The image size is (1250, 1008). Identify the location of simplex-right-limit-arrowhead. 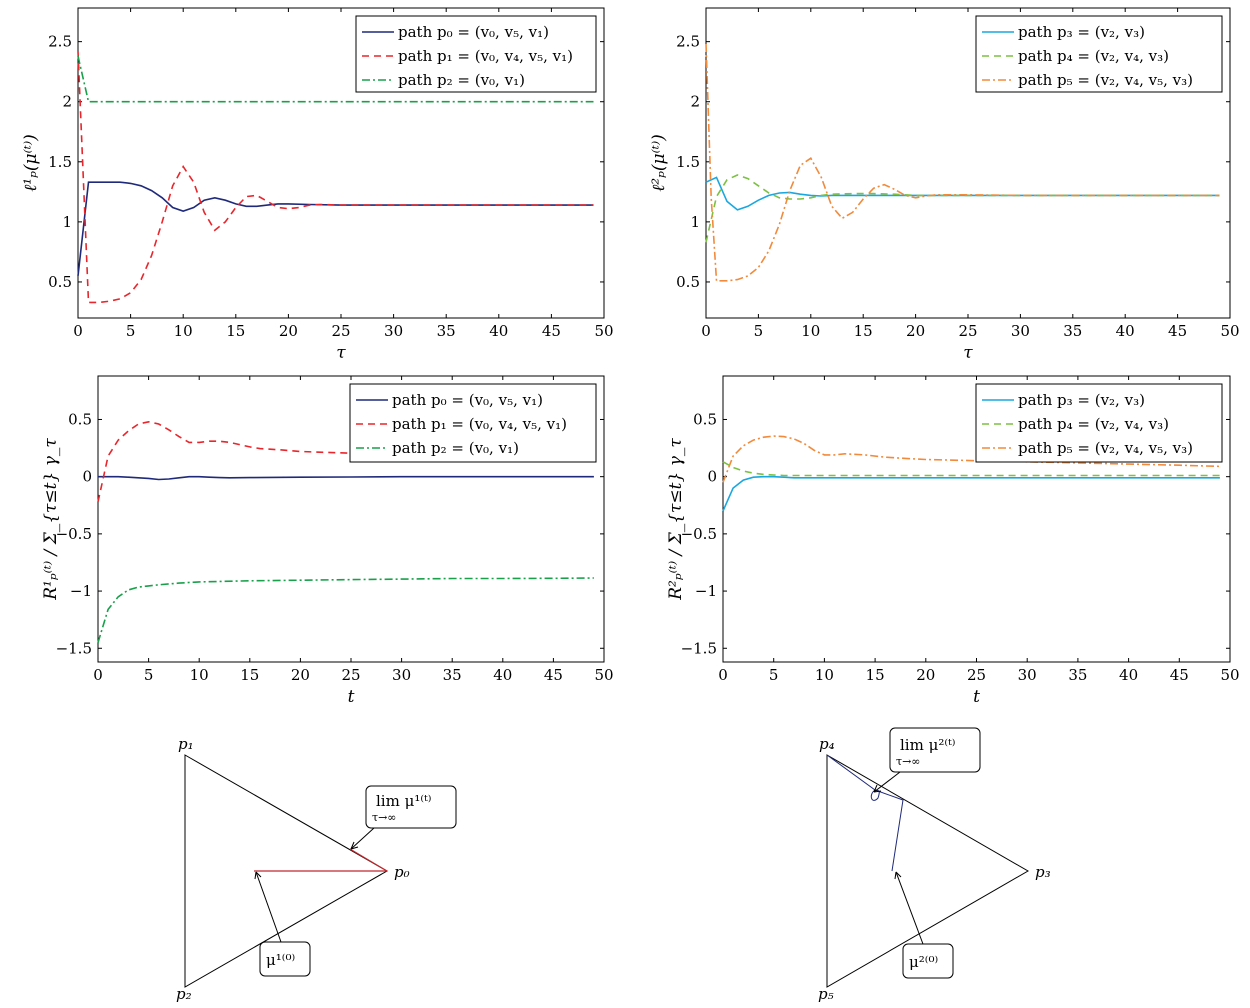
(877, 788).